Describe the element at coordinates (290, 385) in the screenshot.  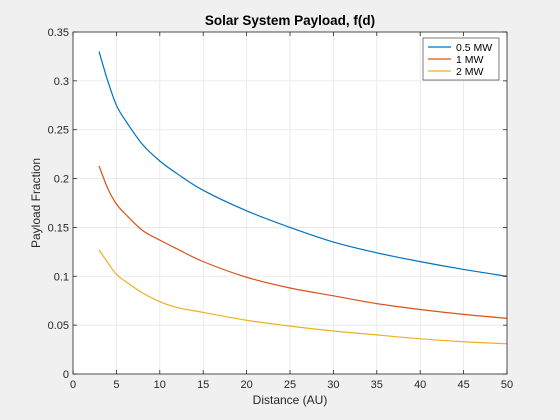
I see `x-tick-label: 25` at that location.